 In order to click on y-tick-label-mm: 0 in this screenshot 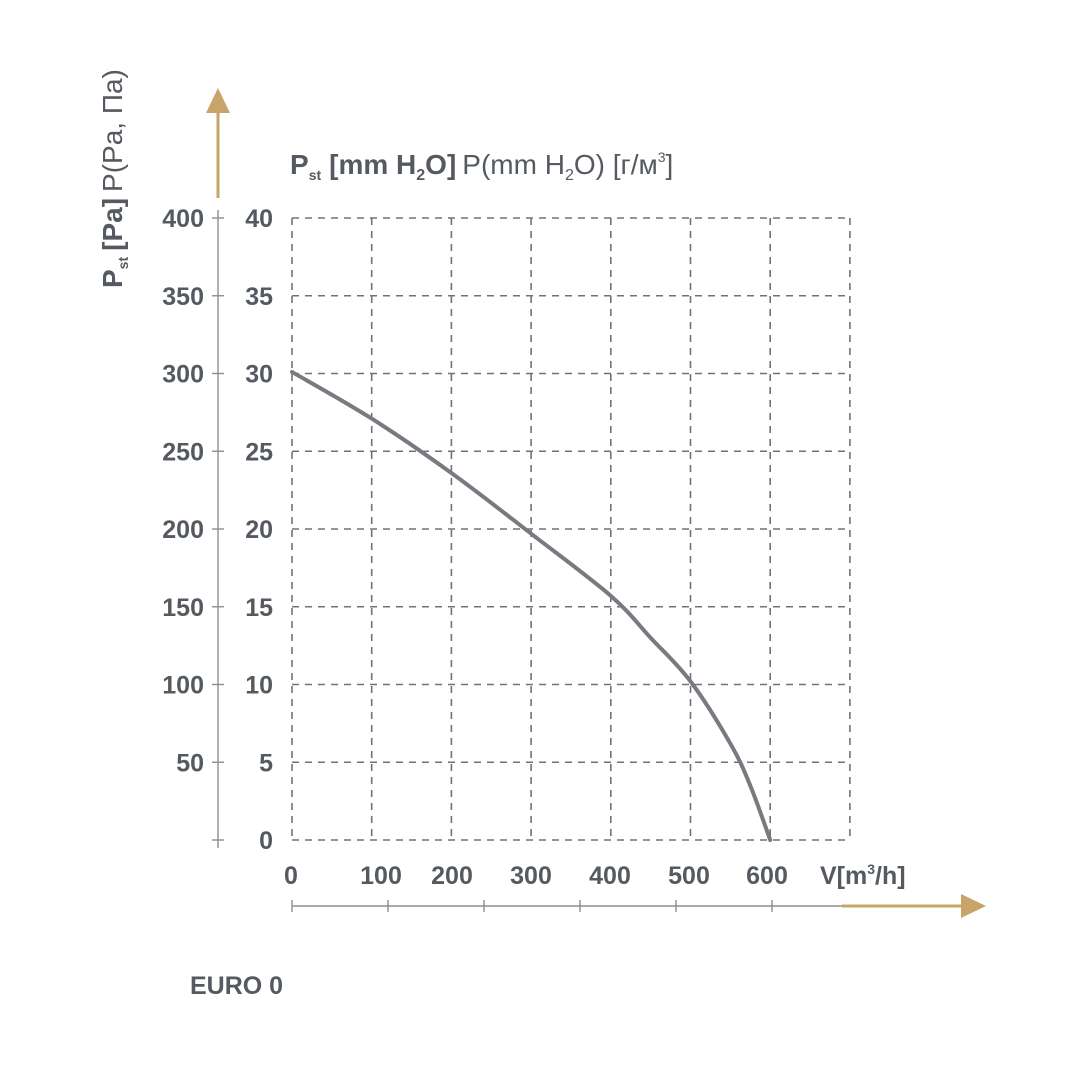, I will do `click(266, 841)`.